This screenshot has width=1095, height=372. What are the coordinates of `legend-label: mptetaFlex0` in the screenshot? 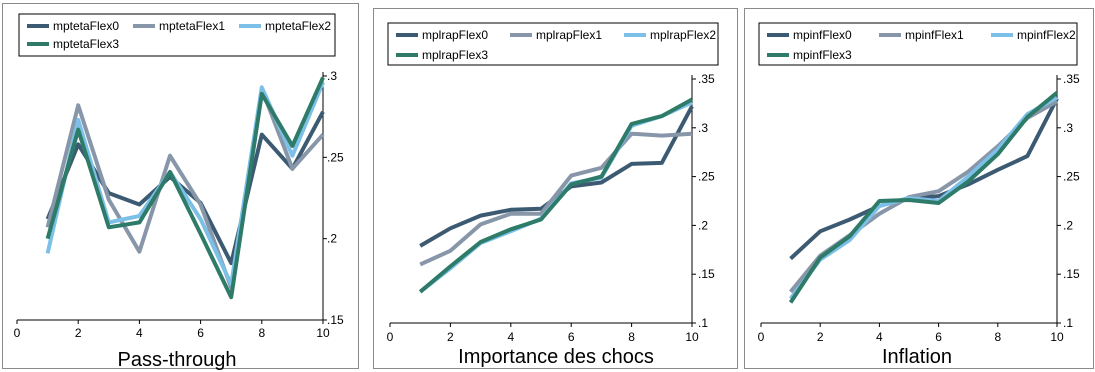 It's located at (86, 26).